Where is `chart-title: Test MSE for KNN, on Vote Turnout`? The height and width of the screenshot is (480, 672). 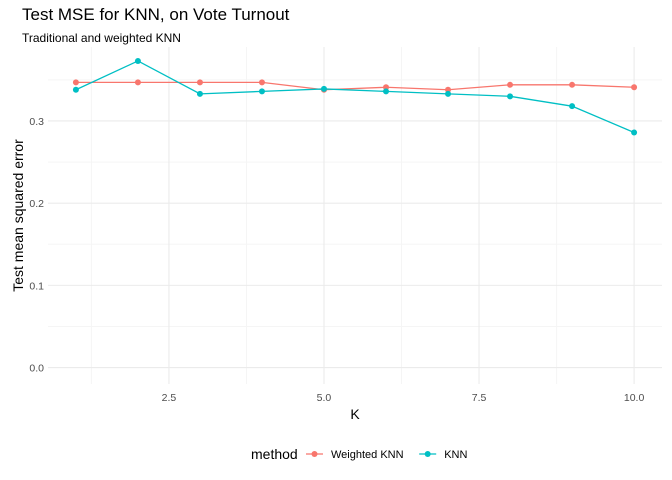
chart-title: Test MSE for KNN, on Vote Turnout is located at coordinates (156, 14).